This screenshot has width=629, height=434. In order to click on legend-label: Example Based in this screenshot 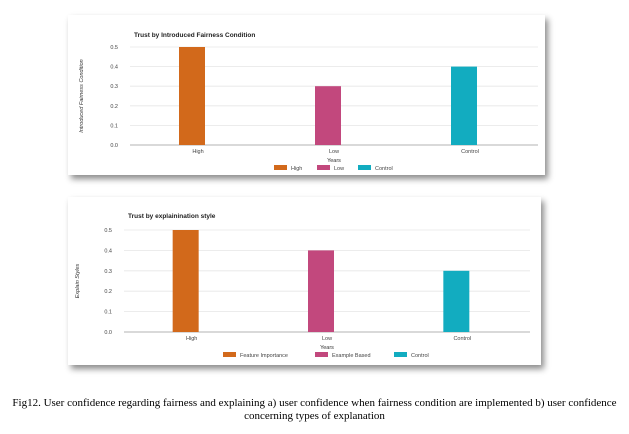, I will do `click(351, 356)`.